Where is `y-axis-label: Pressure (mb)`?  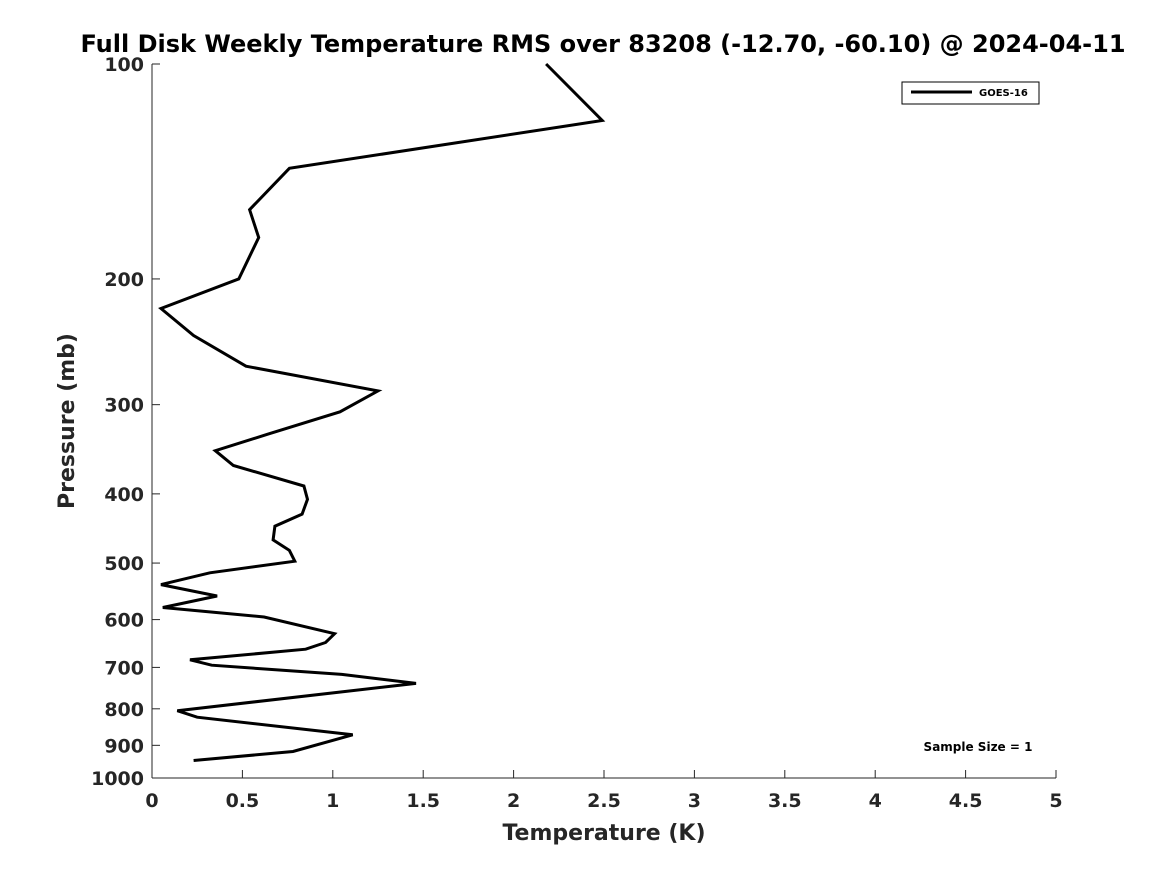 y-axis-label: Pressure (mb) is located at coordinates (67, 421).